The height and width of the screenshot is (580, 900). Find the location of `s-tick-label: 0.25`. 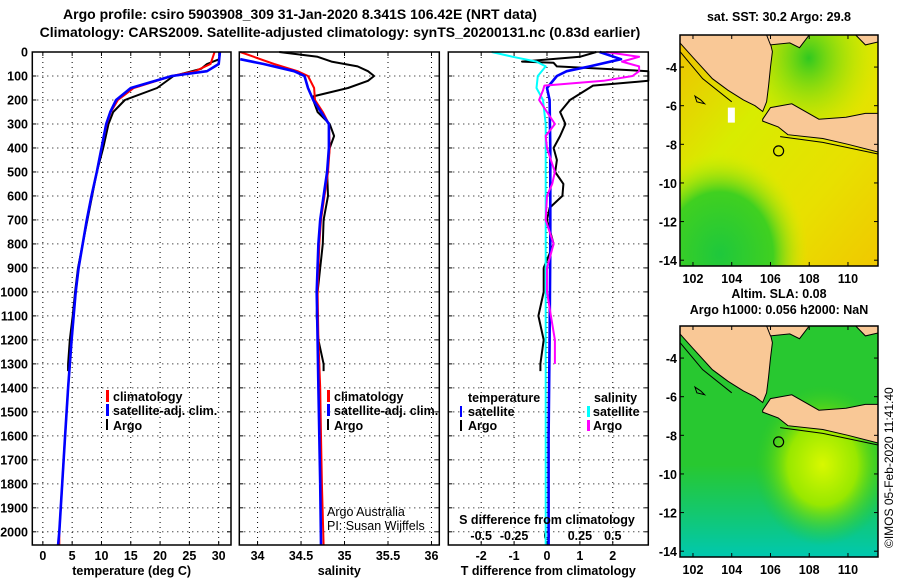

s-tick-label: 0.25 is located at coordinates (580, 536).